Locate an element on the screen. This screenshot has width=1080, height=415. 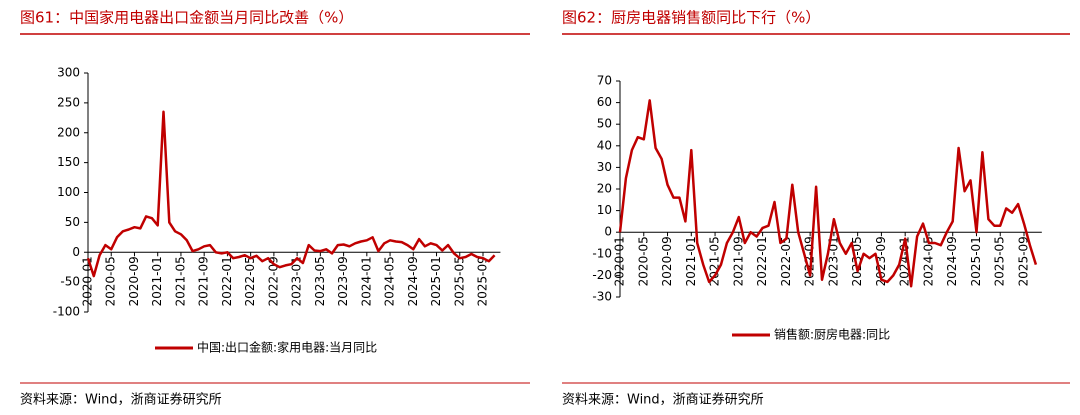
y-tick-label: 300 is located at coordinates (68, 73).